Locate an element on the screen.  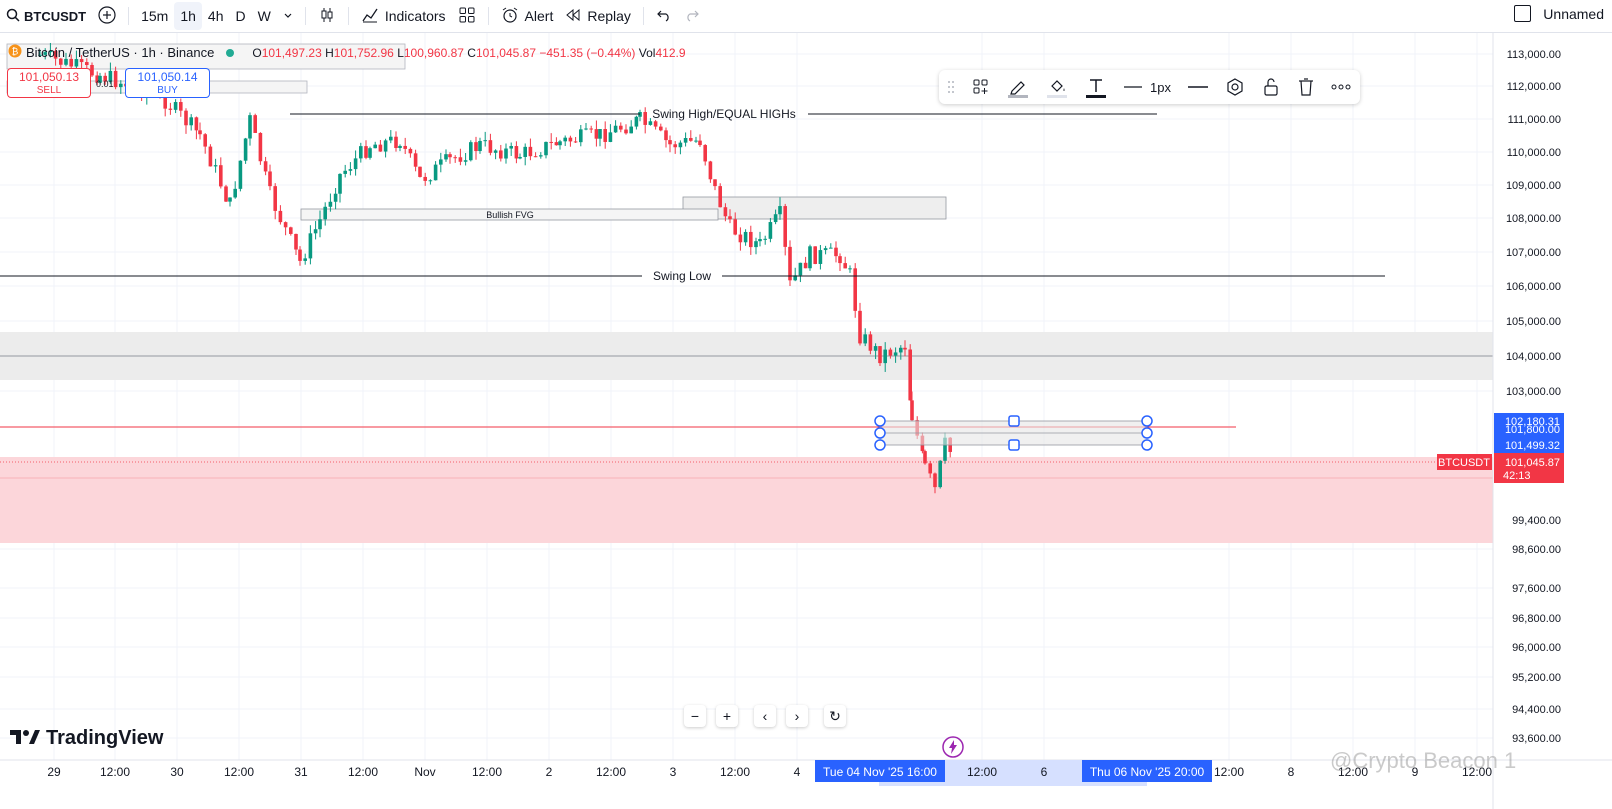
fill-color-icon is located at coordinates (1057, 87).